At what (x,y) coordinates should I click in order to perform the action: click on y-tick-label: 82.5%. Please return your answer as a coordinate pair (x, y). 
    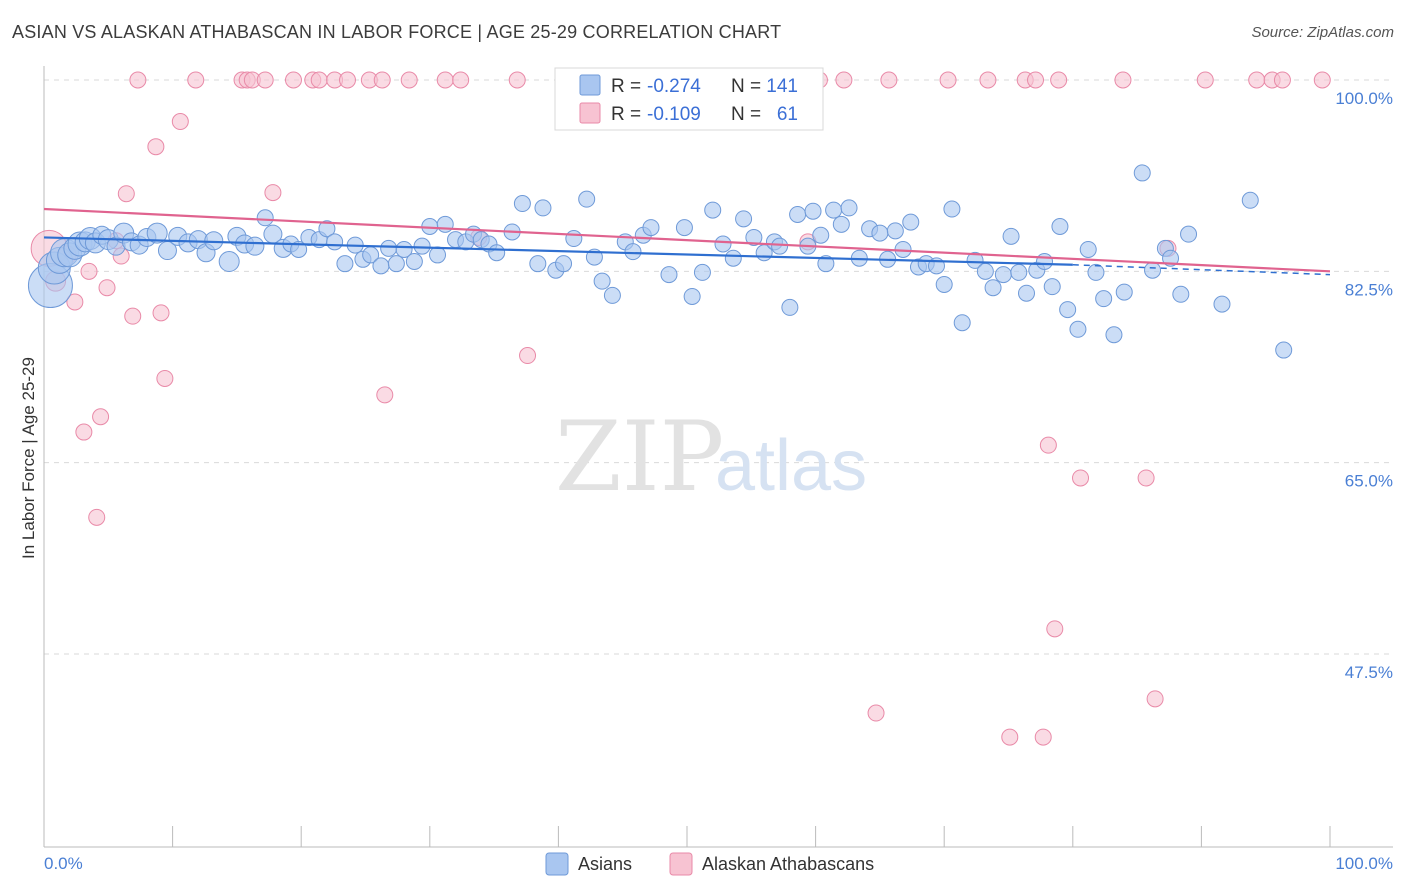
    Looking at the image, I should click on (1369, 289).